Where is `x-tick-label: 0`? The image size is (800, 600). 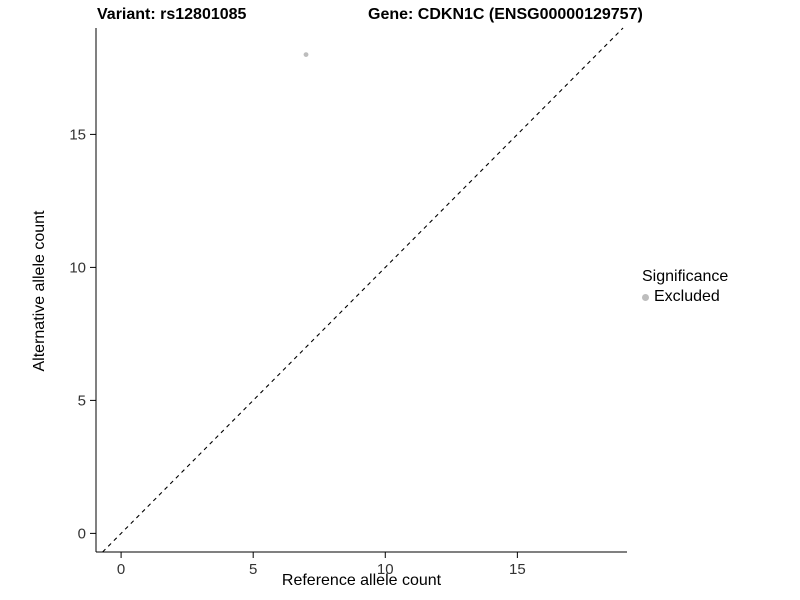
x-tick-label: 0 is located at coordinates (121, 569).